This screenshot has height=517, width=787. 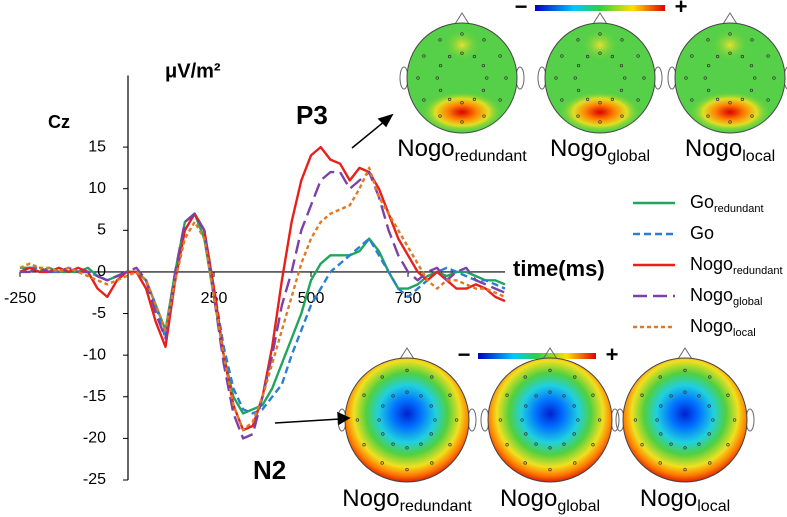 What do you see at coordinates (20, 298) in the screenshot?
I see `x-tick-label: -250` at bounding box center [20, 298].